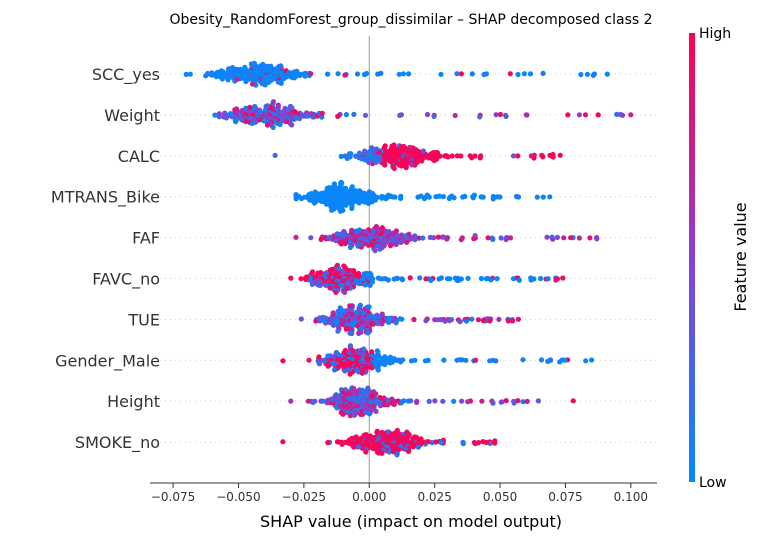 Image resolution: width=761 pixels, height=540 pixels. I want to click on feature-label: Weight, so click(132, 115).